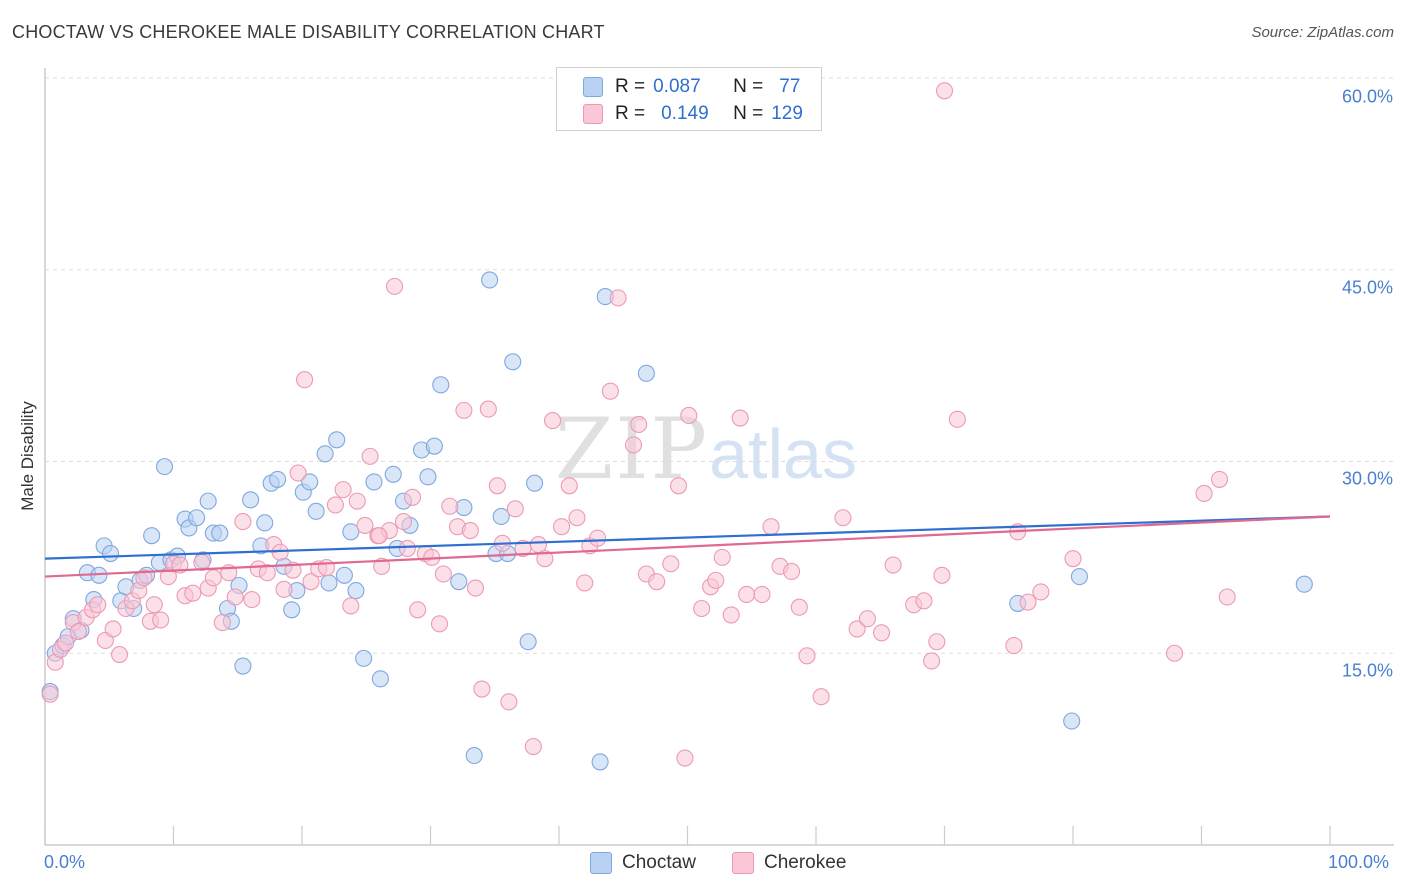  Describe the element at coordinates (1367, 478) in the screenshot. I see `y-tick-label-30: 30.0%` at that location.